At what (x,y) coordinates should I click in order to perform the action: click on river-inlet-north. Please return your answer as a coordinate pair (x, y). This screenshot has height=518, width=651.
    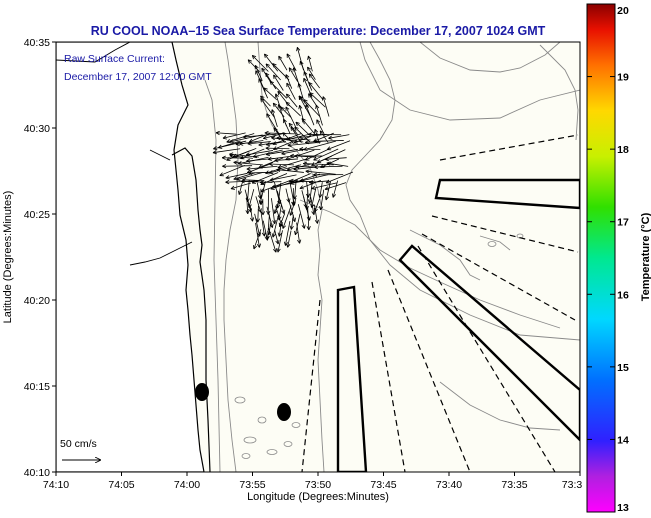
    Looking at the image, I should click on (160, 155).